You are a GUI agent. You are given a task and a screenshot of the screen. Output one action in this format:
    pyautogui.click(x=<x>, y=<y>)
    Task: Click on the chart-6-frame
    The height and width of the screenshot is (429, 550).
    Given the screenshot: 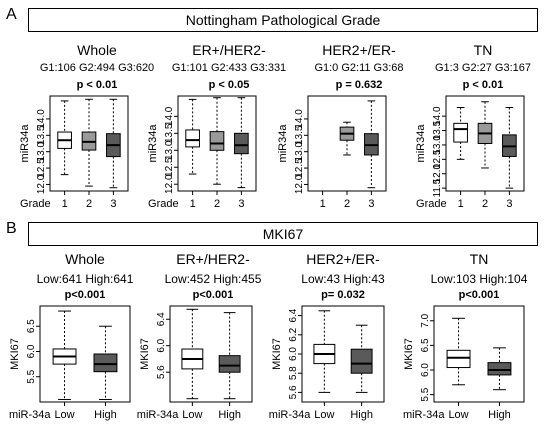 What is the action you would take?
    pyautogui.click(x=211, y=354)
    